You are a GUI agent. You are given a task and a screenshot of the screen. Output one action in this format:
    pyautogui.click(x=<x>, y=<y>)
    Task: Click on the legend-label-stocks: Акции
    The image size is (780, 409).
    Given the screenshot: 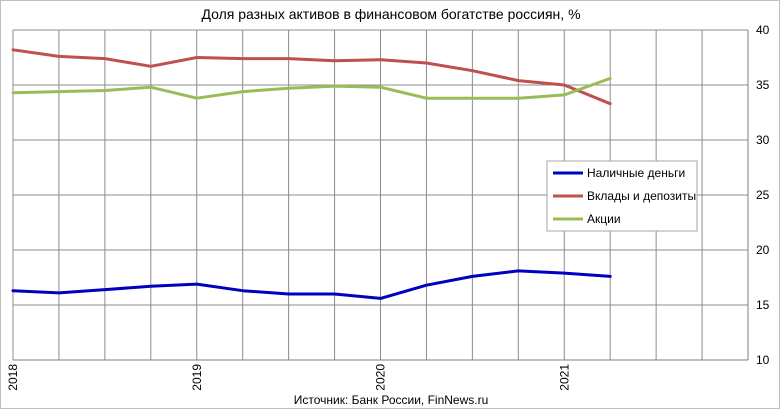 What is the action you would take?
    pyautogui.click(x=604, y=219)
    